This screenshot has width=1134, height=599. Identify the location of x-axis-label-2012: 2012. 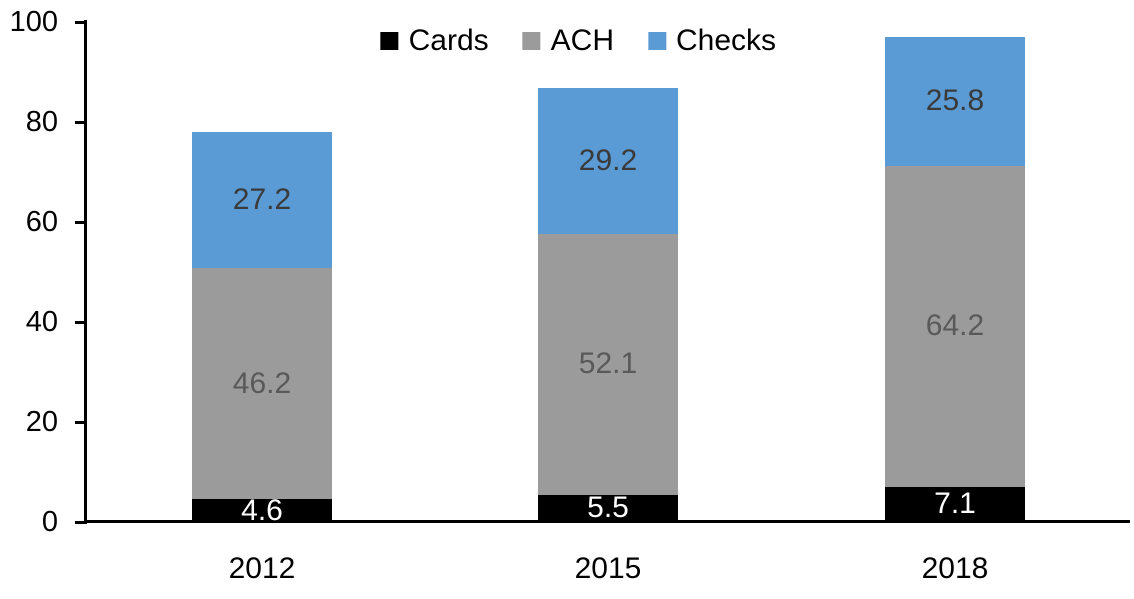
(262, 568).